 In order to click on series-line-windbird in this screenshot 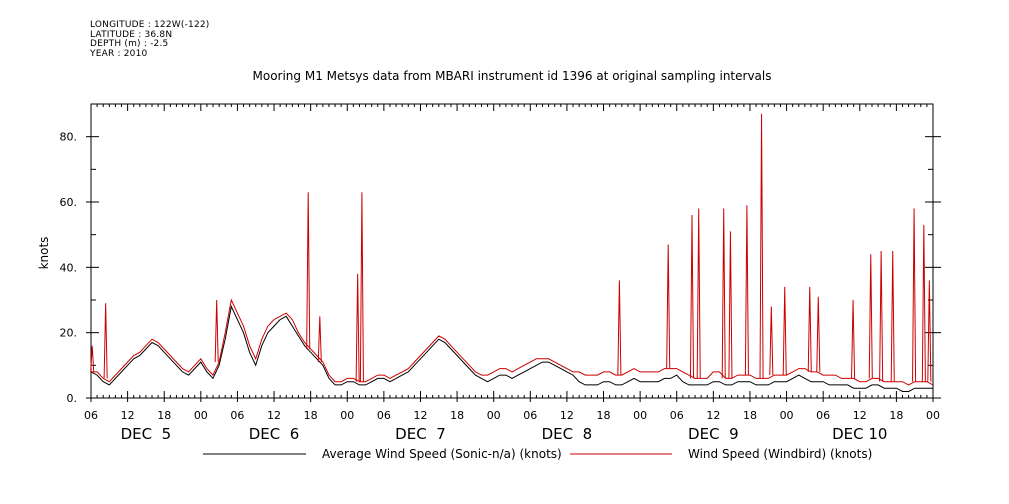, I will do `click(512, 342)`.